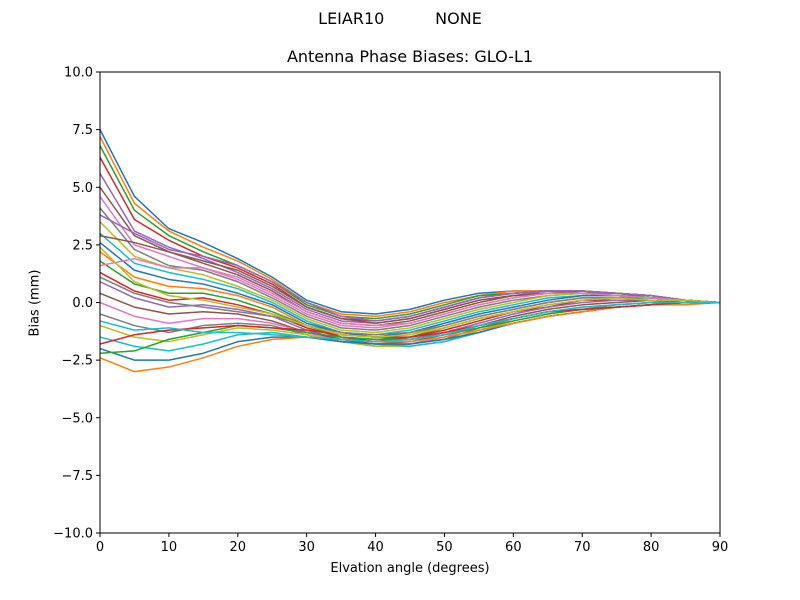 The width and height of the screenshot is (800, 600). What do you see at coordinates (78, 73) in the screenshot?
I see `y-tick-label: 10.0` at bounding box center [78, 73].